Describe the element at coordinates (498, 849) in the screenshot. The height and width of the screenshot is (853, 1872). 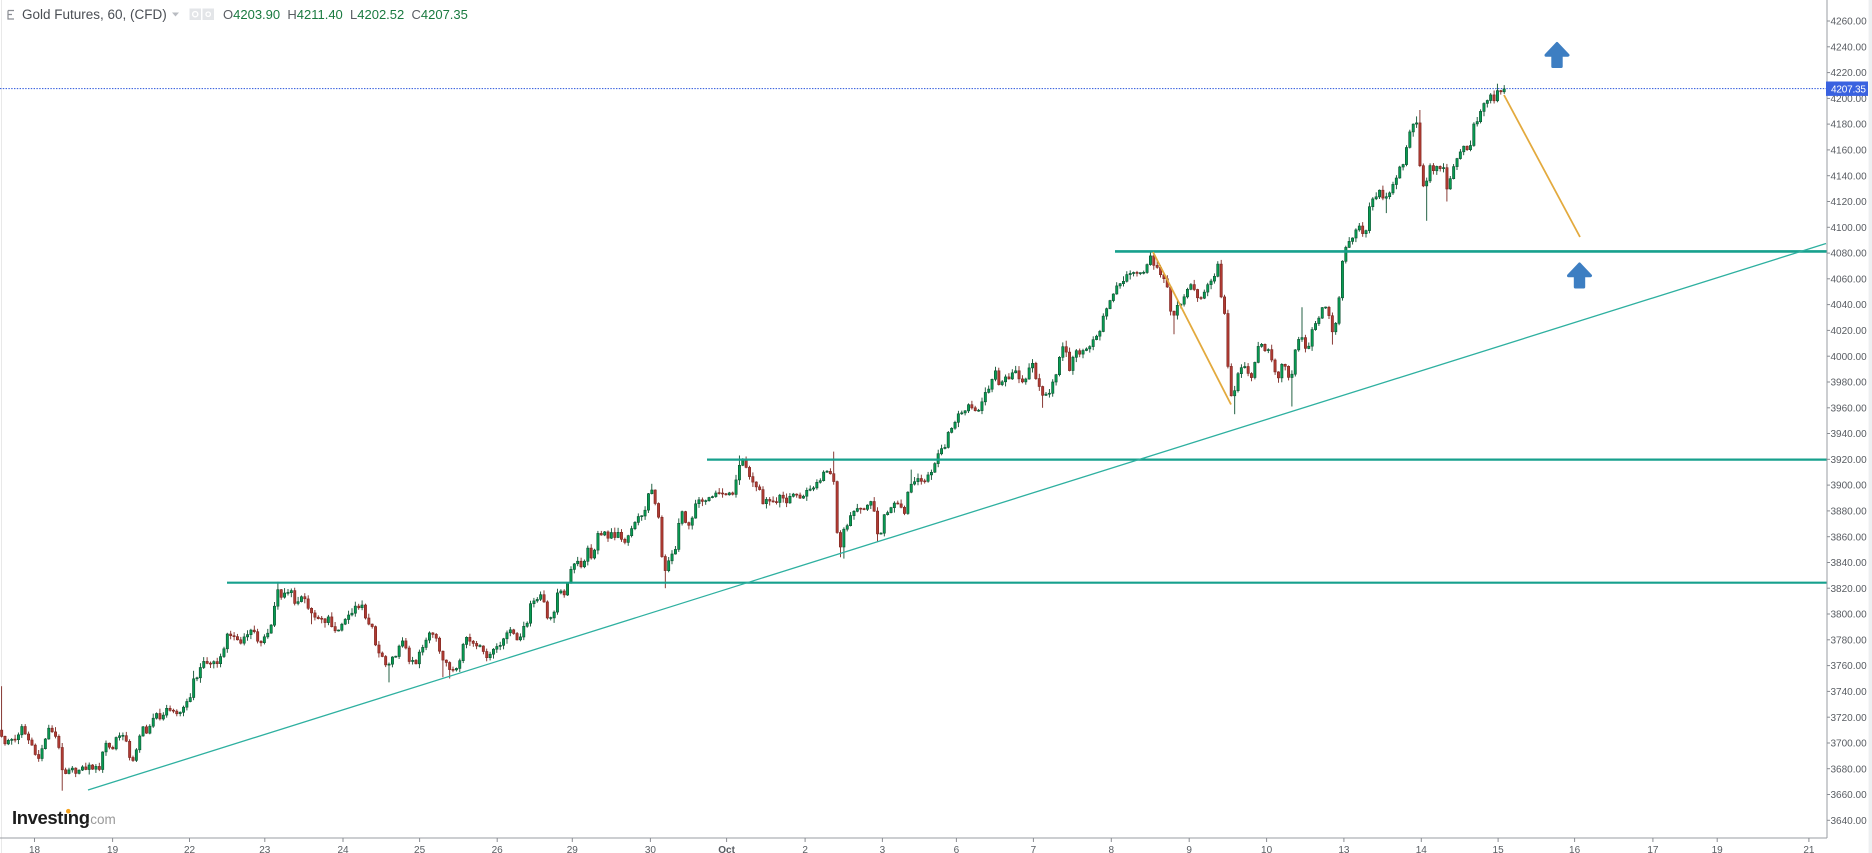
I see `svg-text: 26` at that location.